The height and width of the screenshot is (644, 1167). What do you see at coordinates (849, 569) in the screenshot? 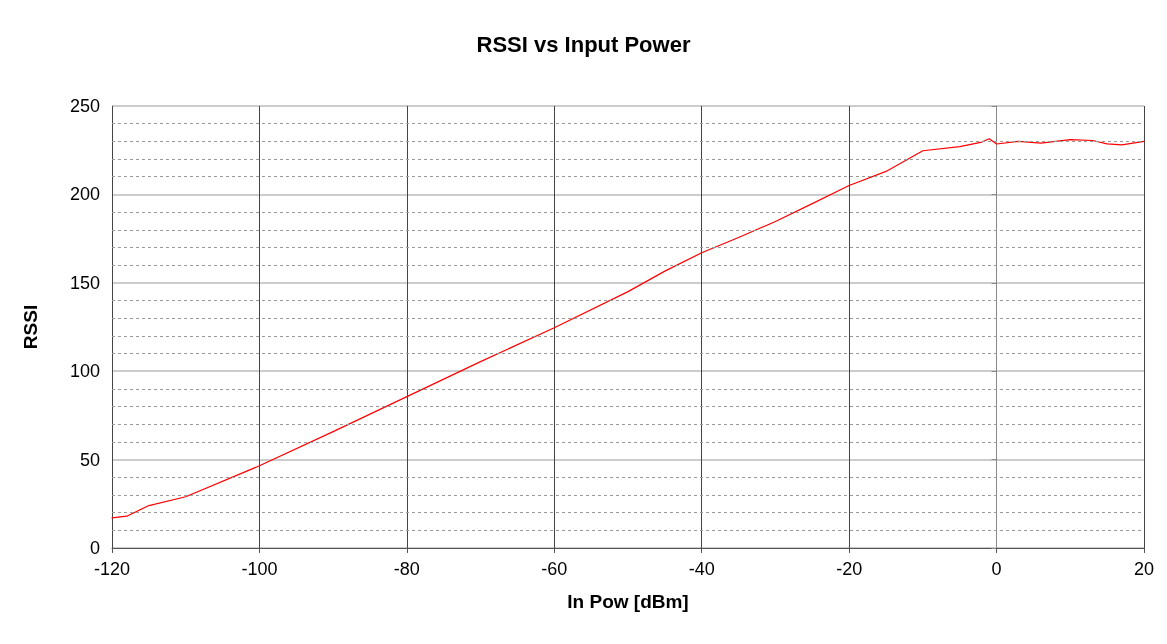
I see `x-tick-label: -20` at bounding box center [849, 569].